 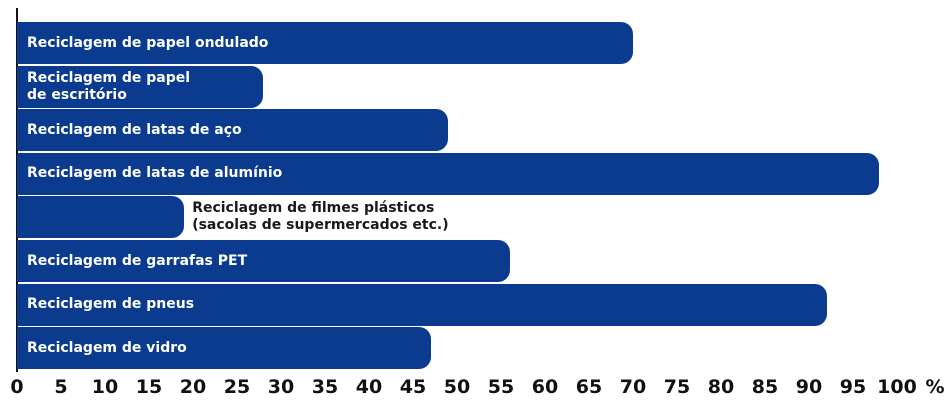 I want to click on x-tick-label: 35, so click(x=325, y=387).